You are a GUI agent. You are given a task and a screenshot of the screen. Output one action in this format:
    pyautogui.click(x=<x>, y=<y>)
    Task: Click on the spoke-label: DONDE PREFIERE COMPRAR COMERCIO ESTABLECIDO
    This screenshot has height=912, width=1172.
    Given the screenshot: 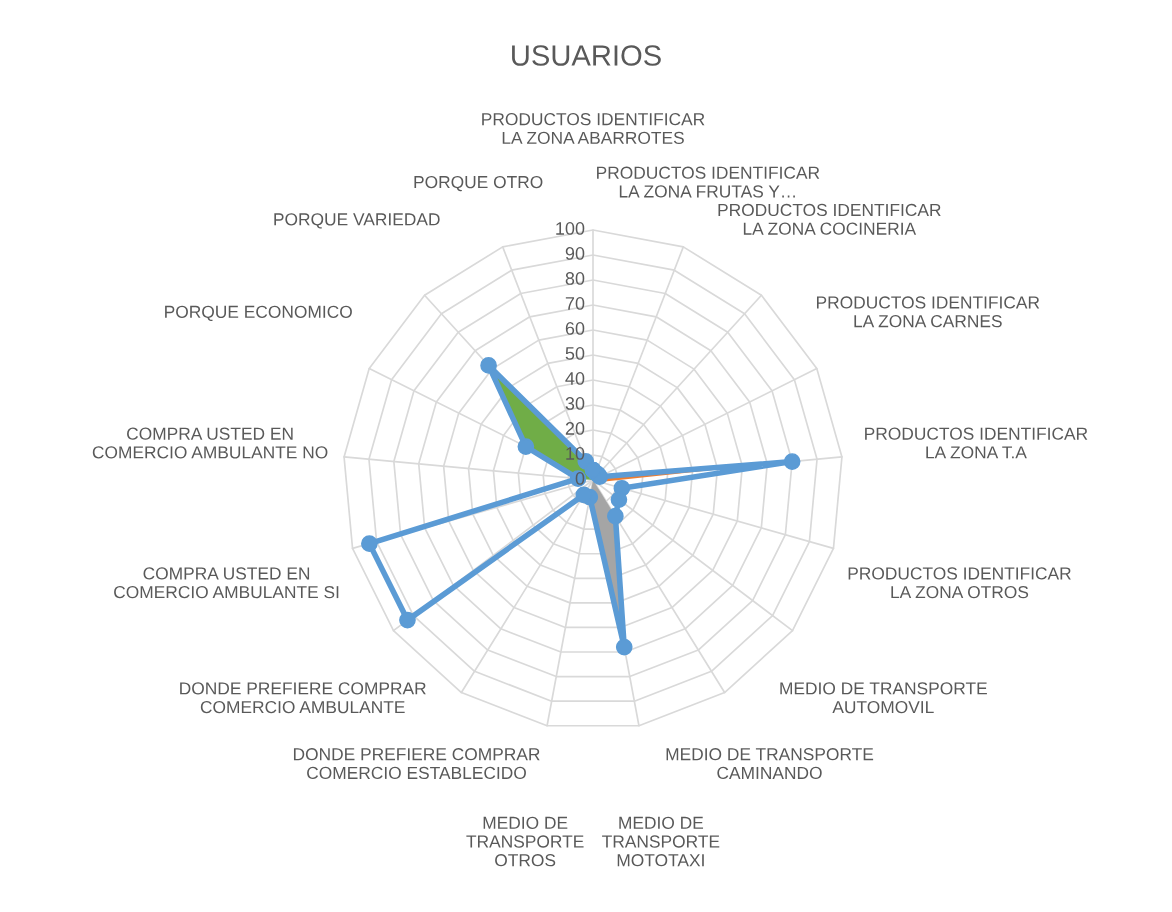 What is the action you would take?
    pyautogui.click(x=416, y=764)
    